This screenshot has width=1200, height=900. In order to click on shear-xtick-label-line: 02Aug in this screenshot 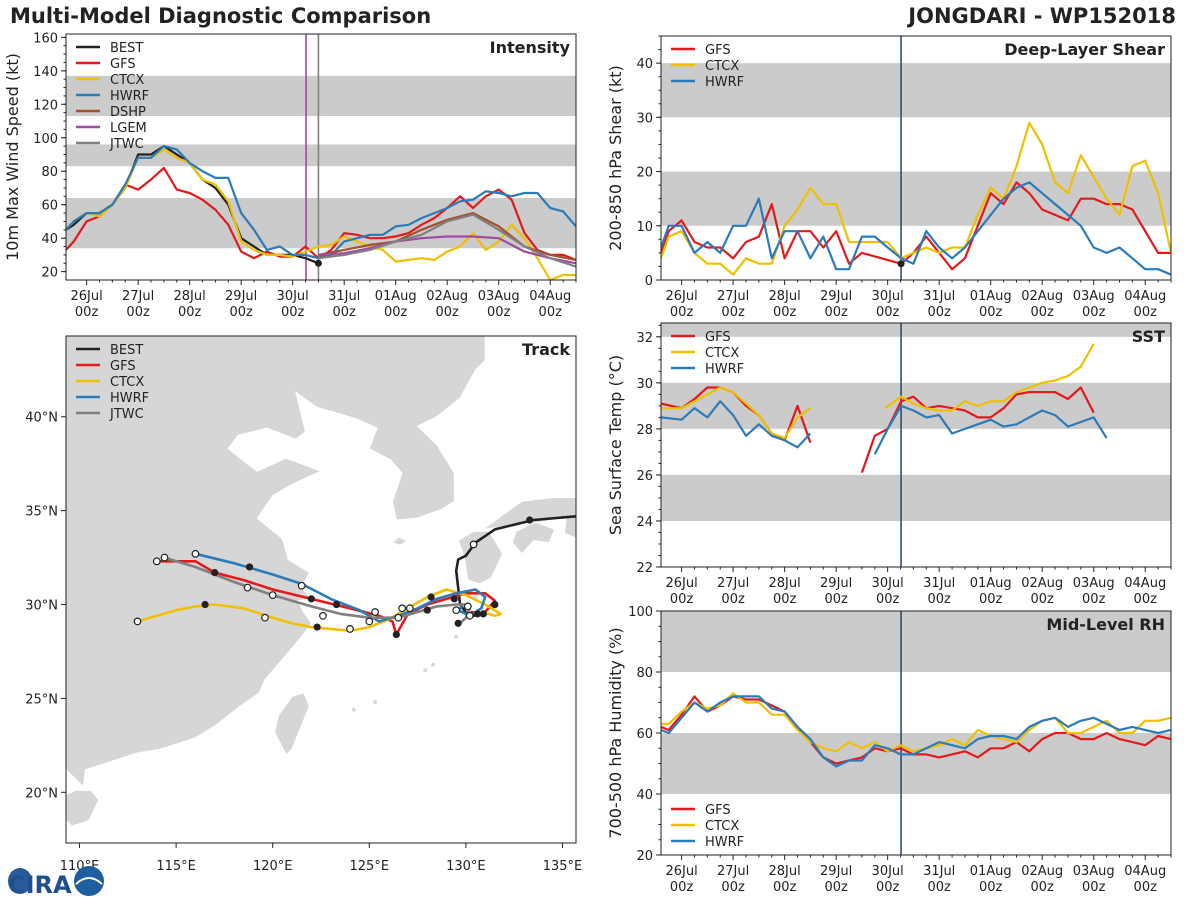, I will do `click(1042, 296)`.